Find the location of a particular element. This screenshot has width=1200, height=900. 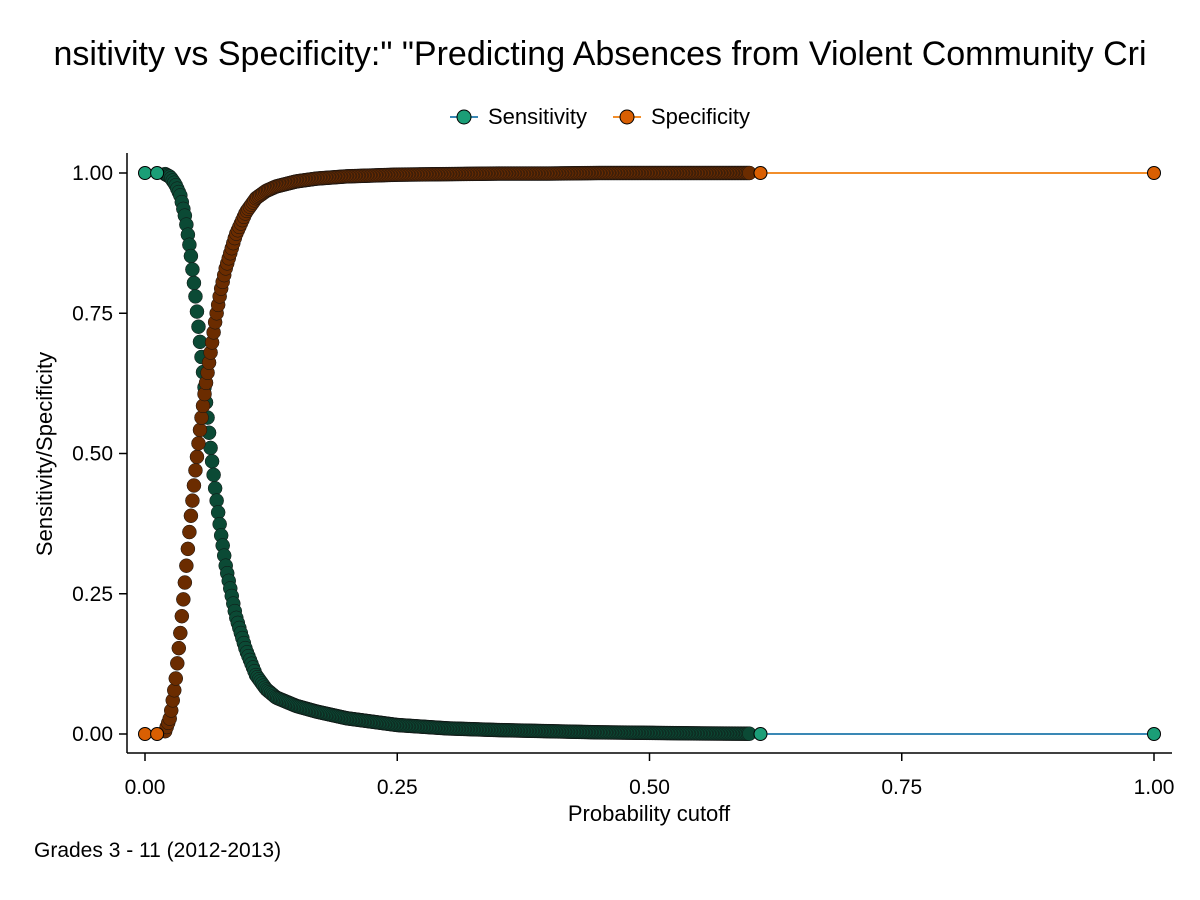

x-tick-label: 0.00 is located at coordinates (145, 787).